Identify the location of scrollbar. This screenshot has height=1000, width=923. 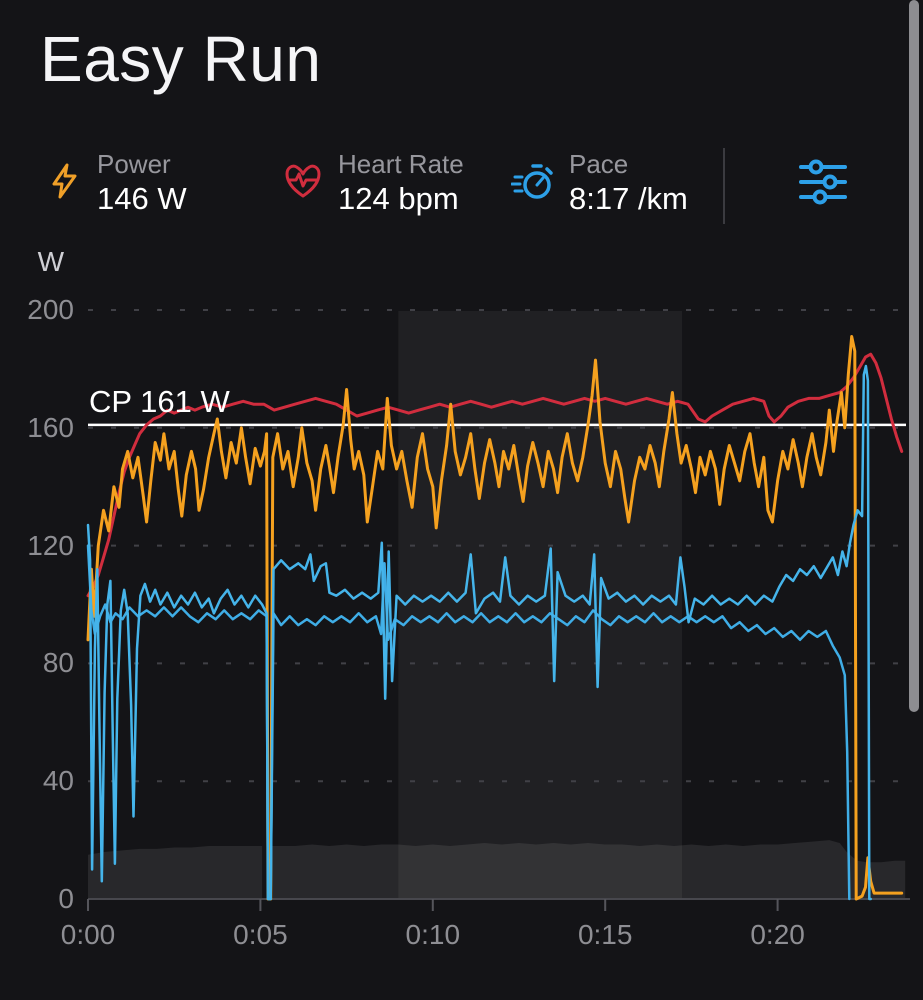
(914, 356).